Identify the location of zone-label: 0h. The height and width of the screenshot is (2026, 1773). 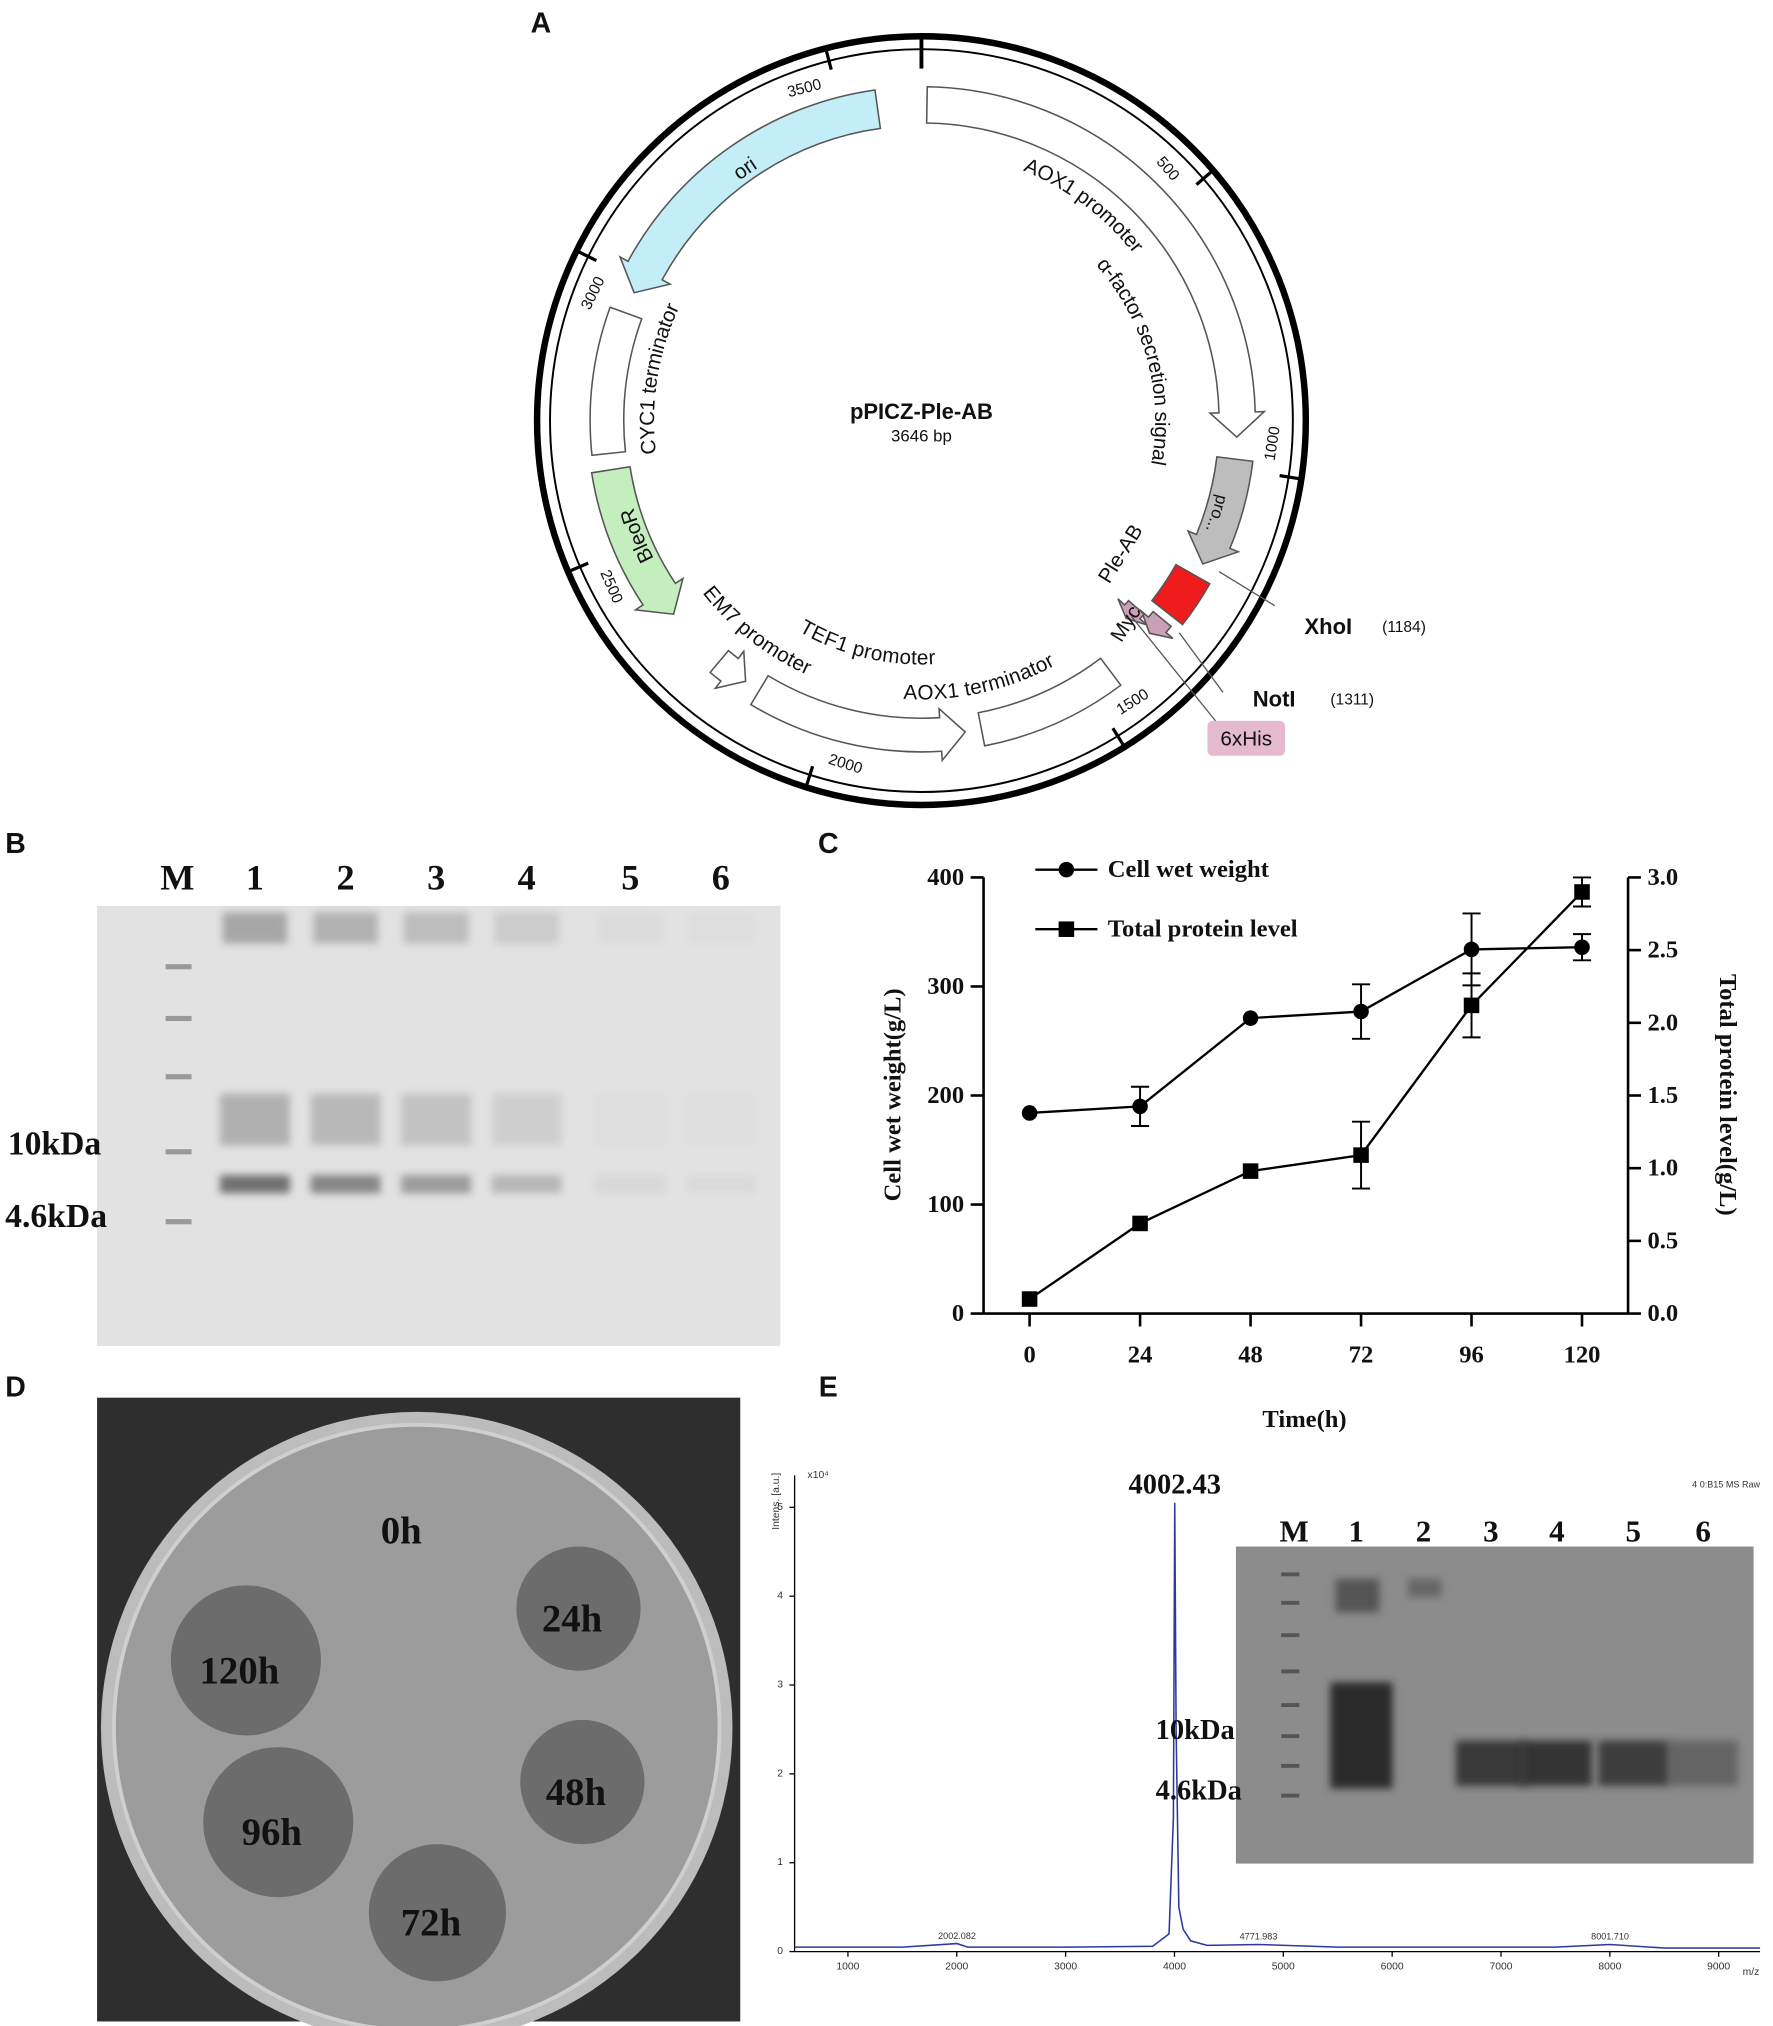
(401, 1530).